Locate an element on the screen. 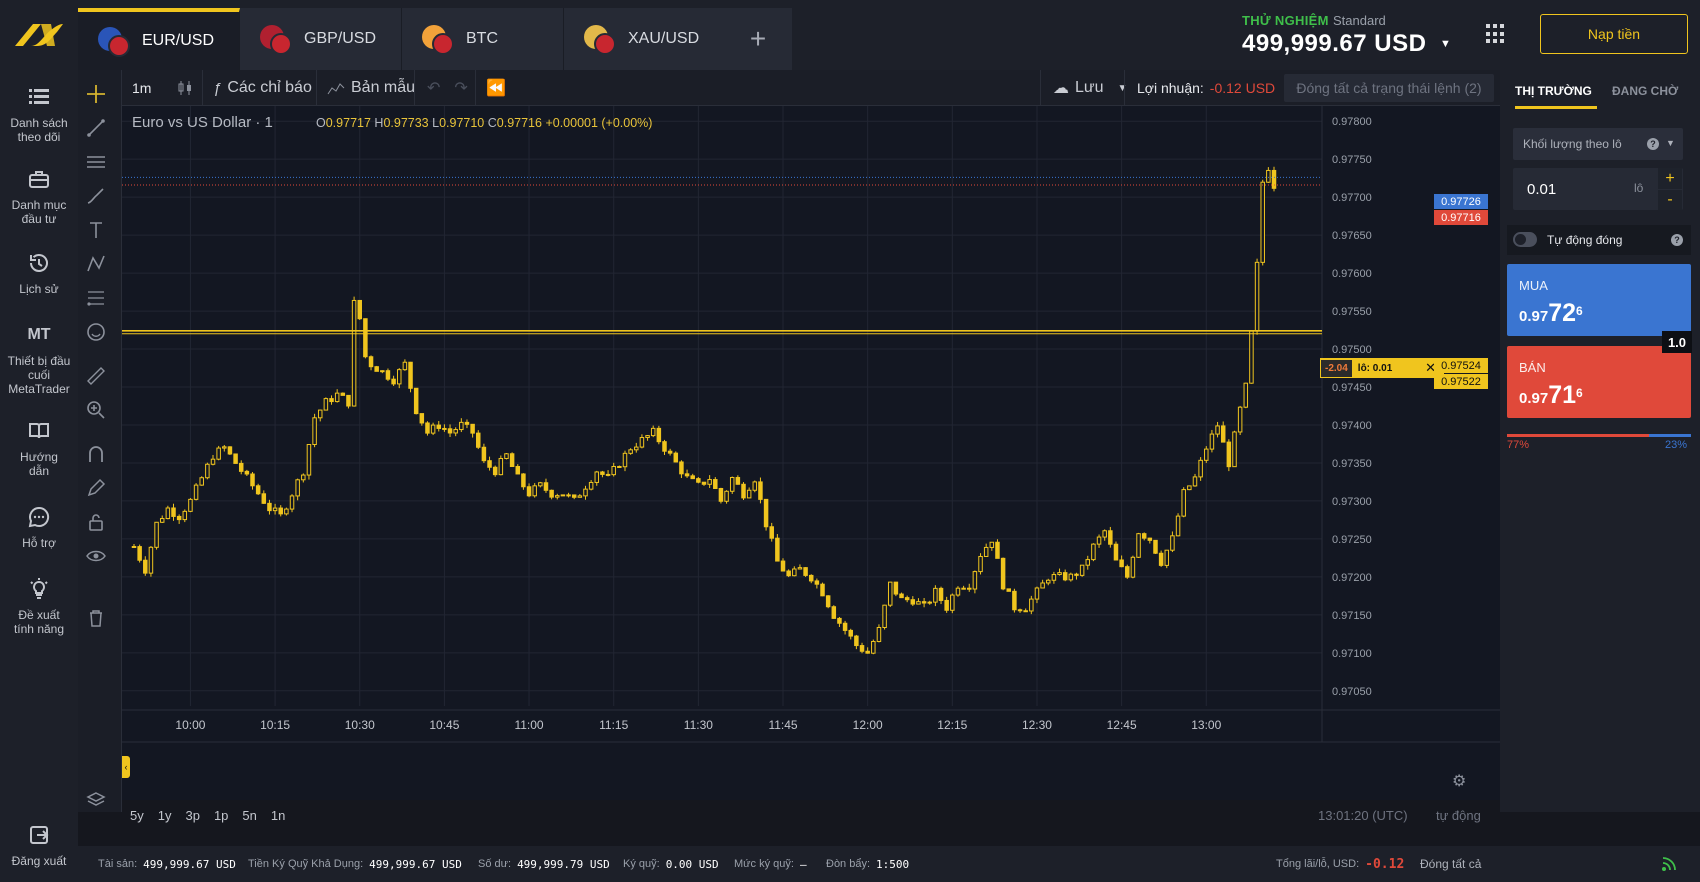  lock-icon is located at coordinates (96, 522).